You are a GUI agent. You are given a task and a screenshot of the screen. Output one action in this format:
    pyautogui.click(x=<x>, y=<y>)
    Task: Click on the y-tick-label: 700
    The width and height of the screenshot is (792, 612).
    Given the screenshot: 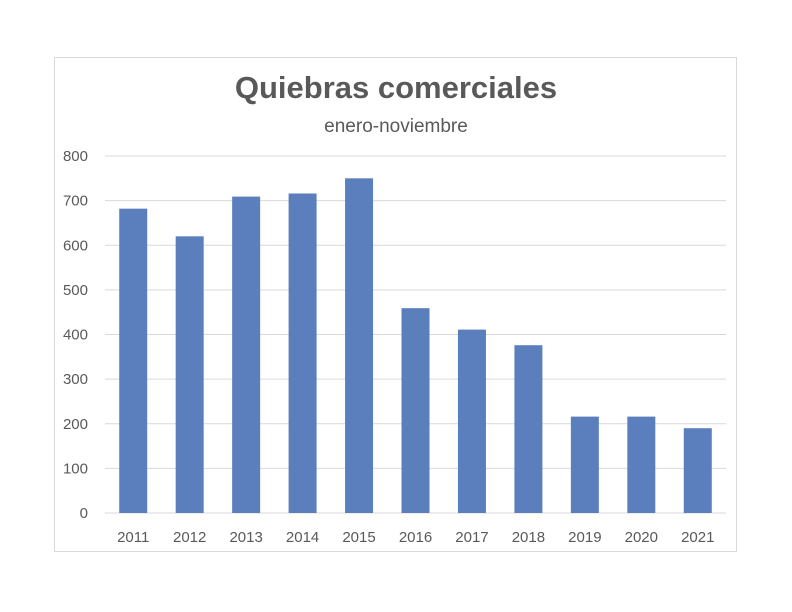 What is the action you would take?
    pyautogui.click(x=75, y=201)
    